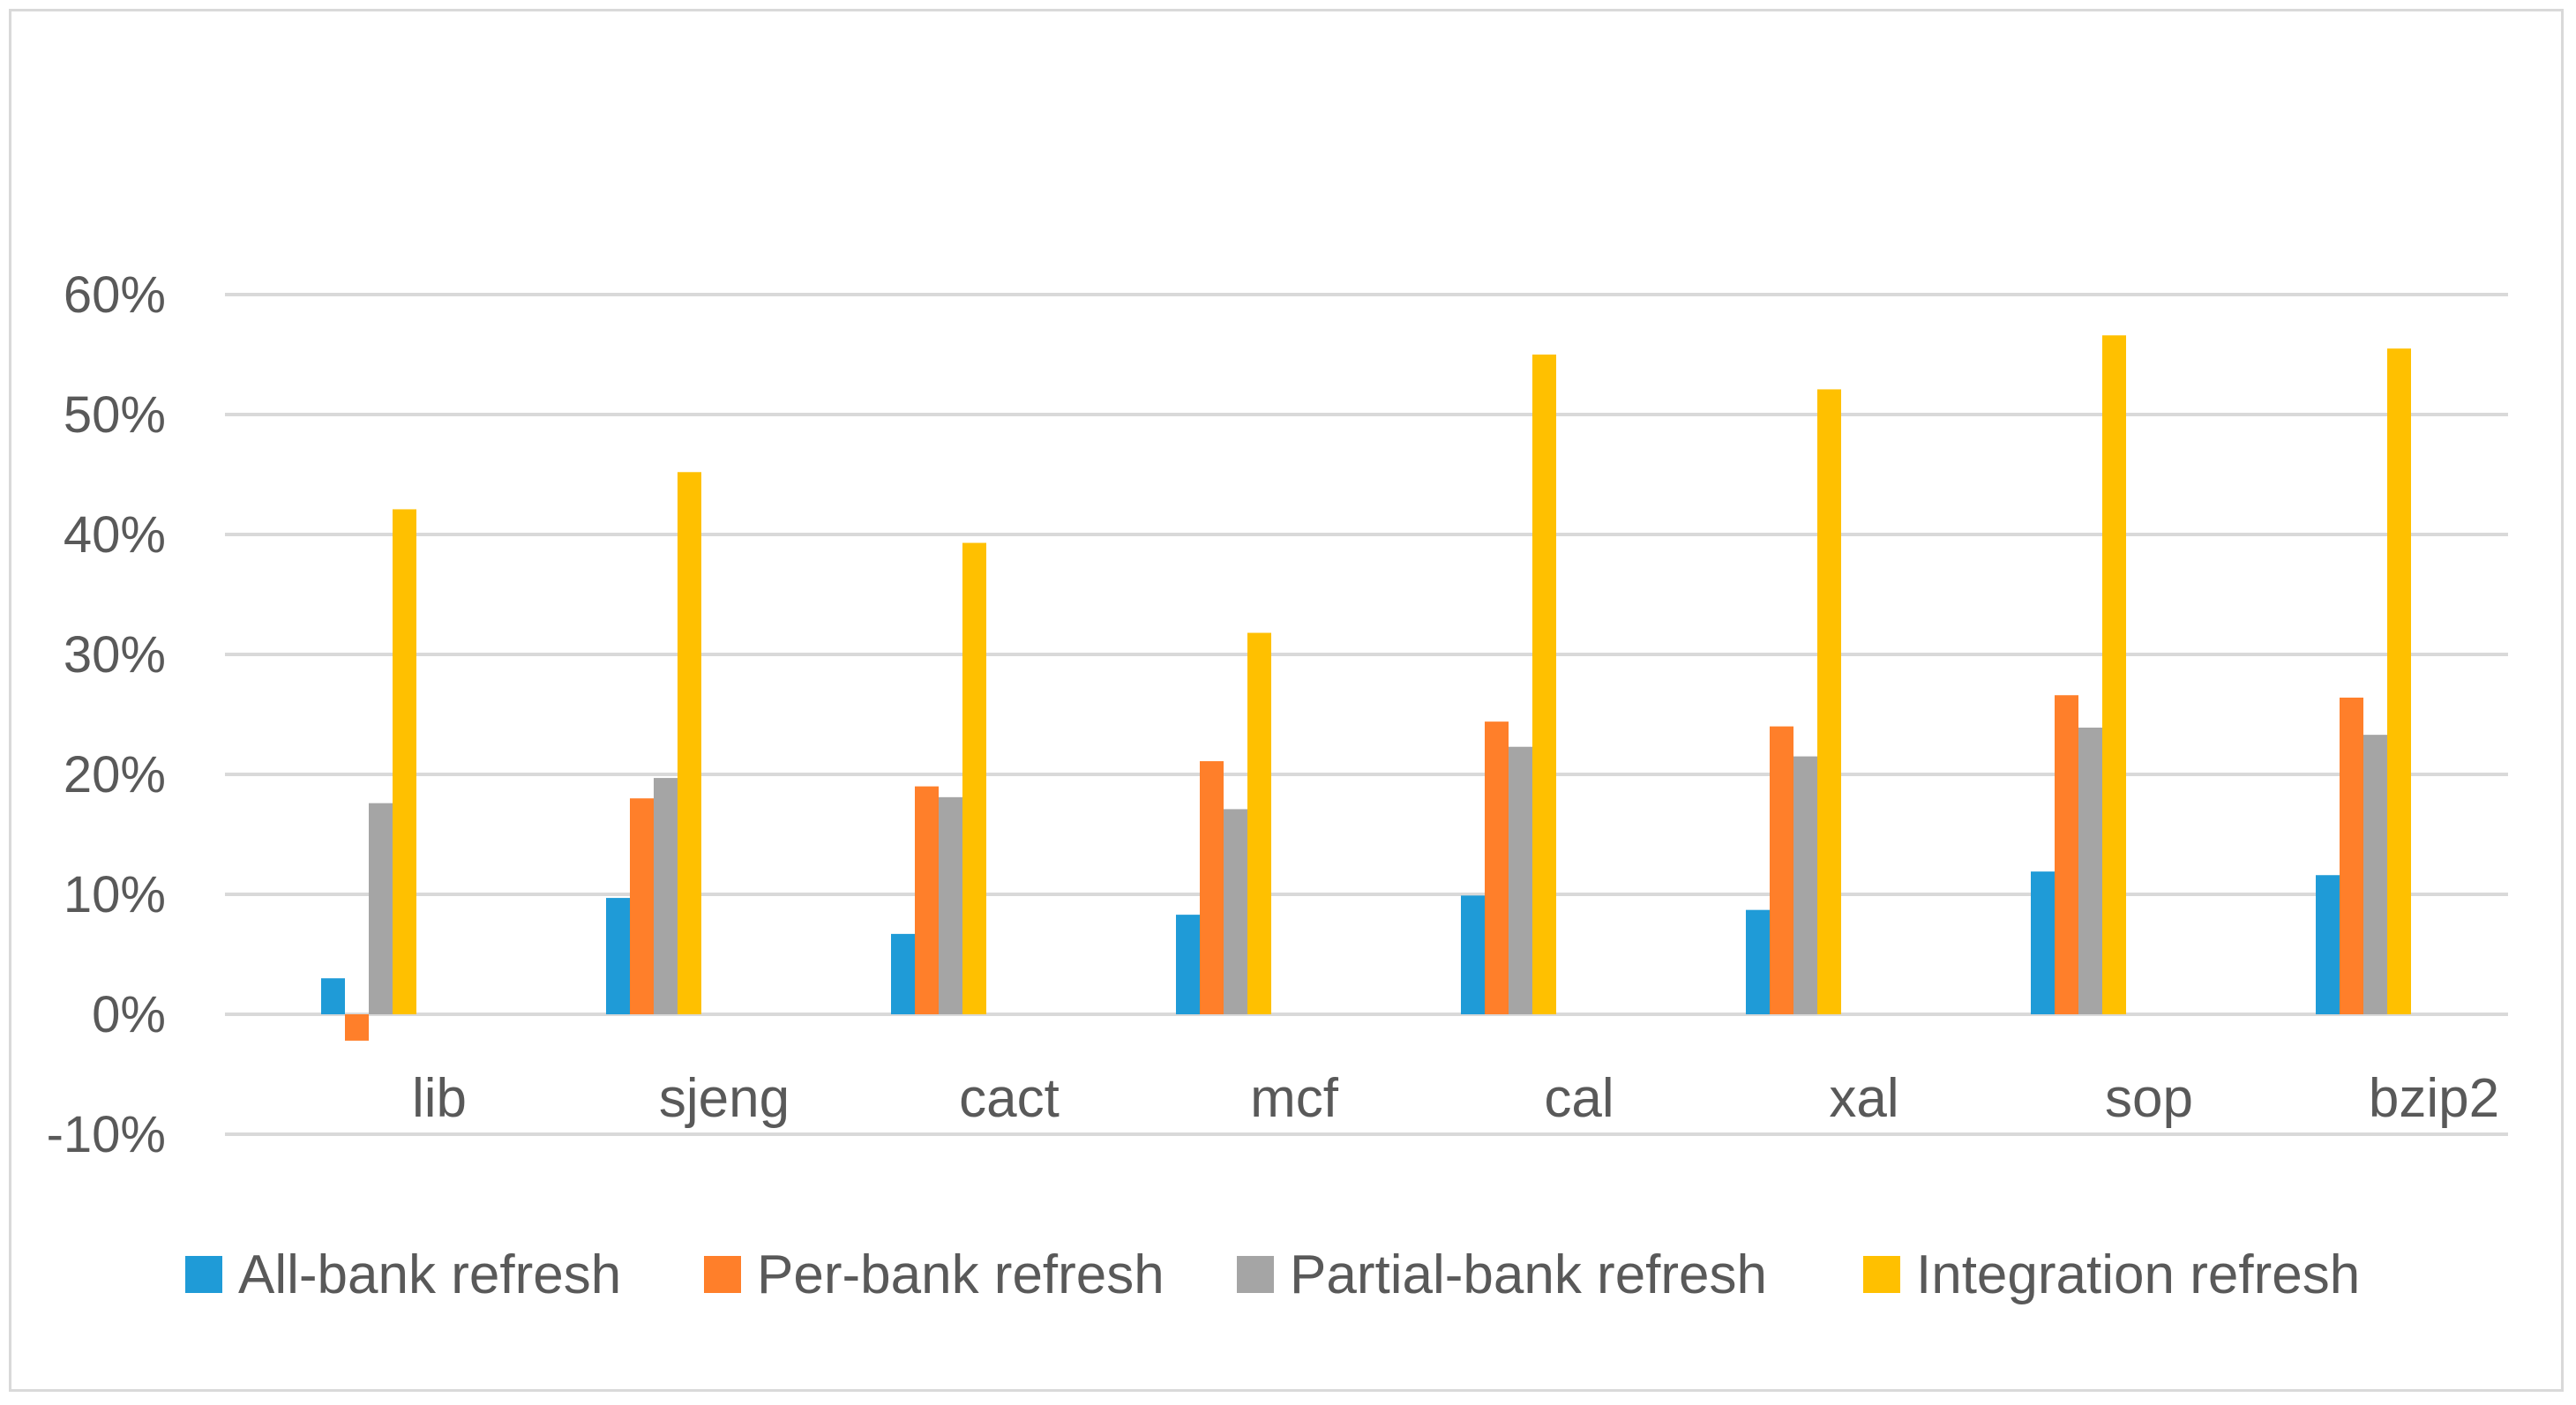 The image size is (2576, 1405). Describe the element at coordinates (2114, 674) in the screenshot. I see `bar-integration-refresh-sop` at that location.